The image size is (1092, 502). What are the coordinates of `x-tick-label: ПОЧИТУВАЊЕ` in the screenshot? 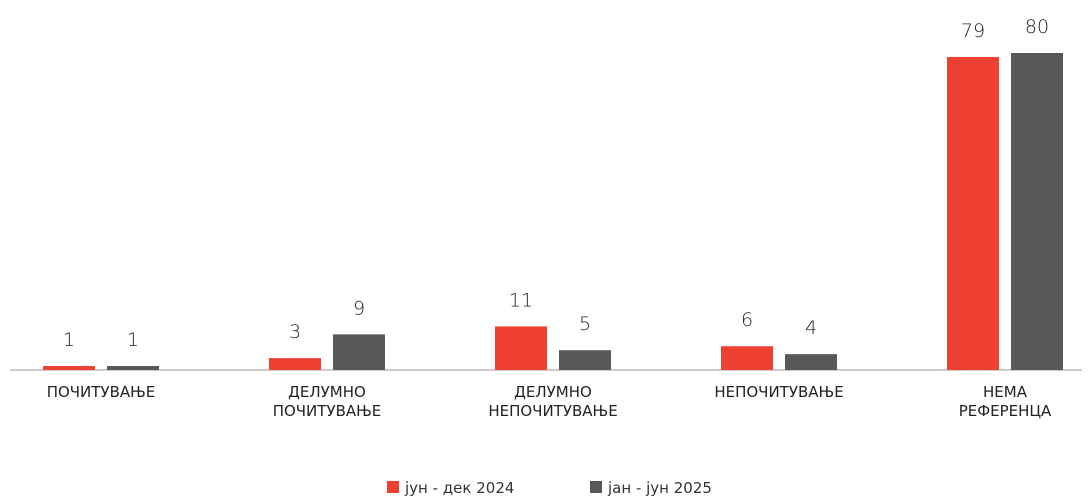 It's located at (101, 392).